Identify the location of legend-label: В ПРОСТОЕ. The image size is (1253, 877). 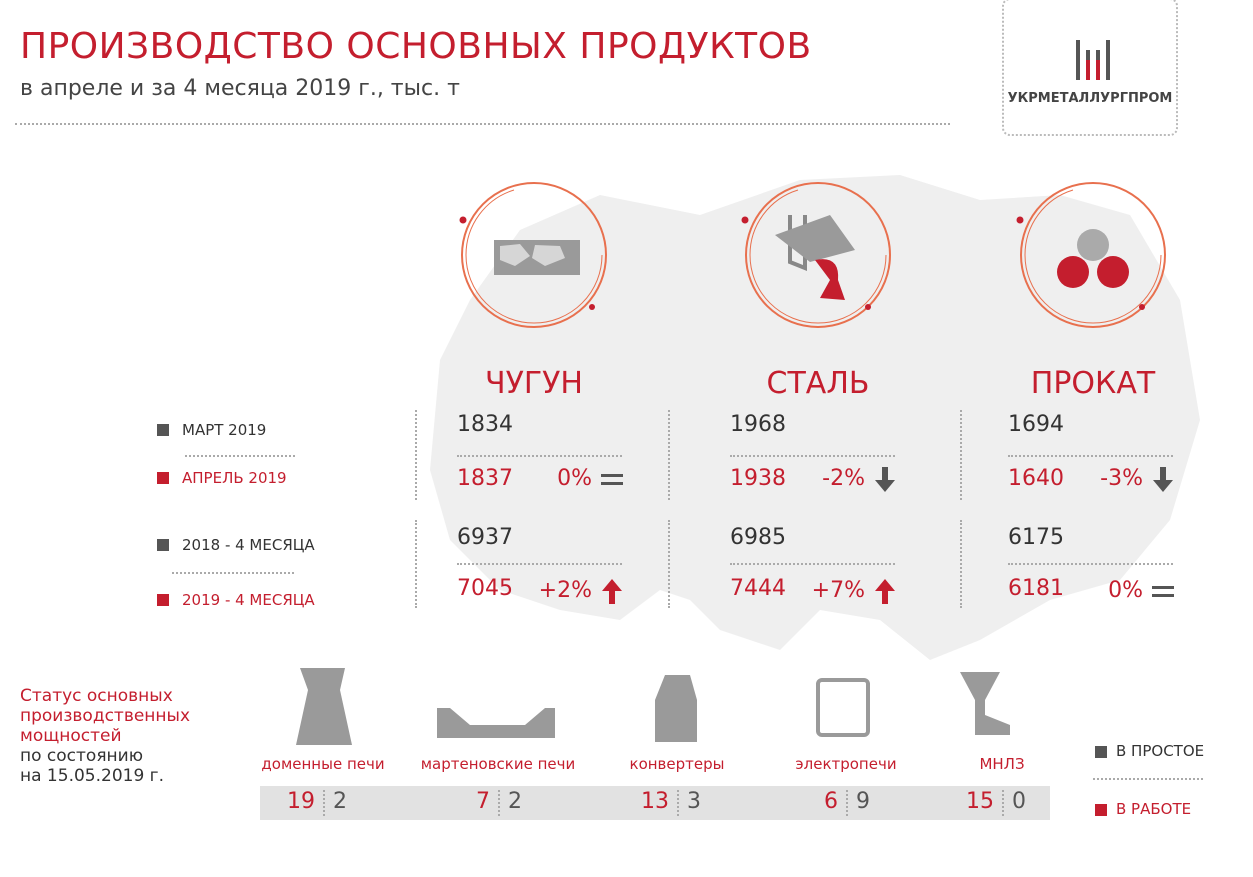
(1160, 751).